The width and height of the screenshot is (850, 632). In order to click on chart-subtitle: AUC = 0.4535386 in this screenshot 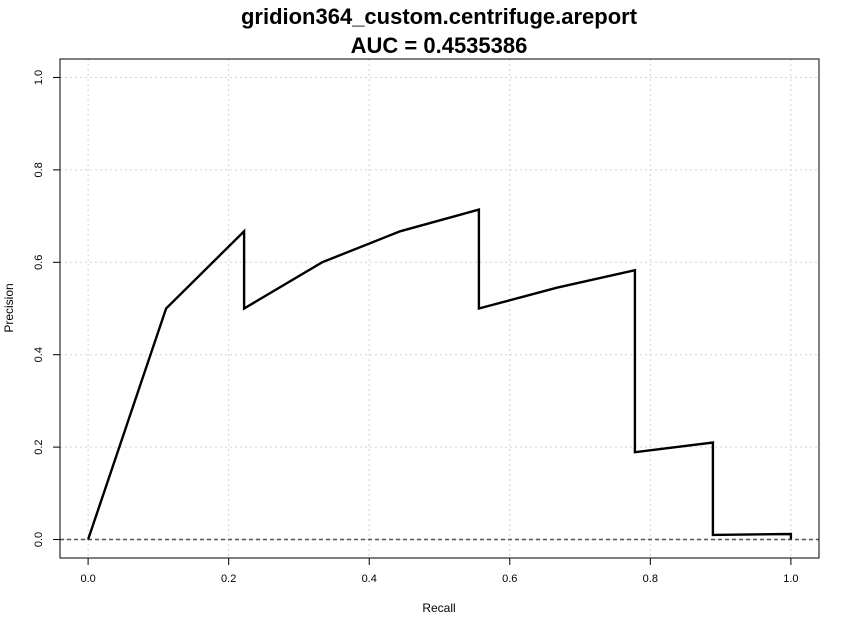, I will do `click(439, 45)`.